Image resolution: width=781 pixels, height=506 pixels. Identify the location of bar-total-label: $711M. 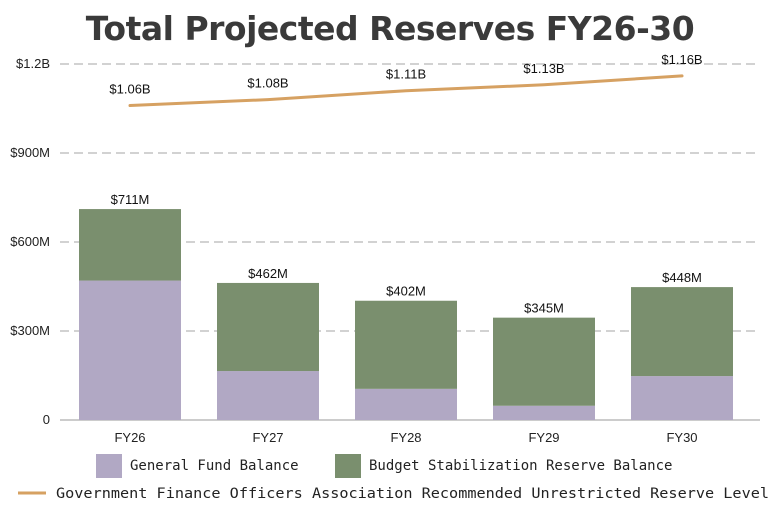
(130, 199).